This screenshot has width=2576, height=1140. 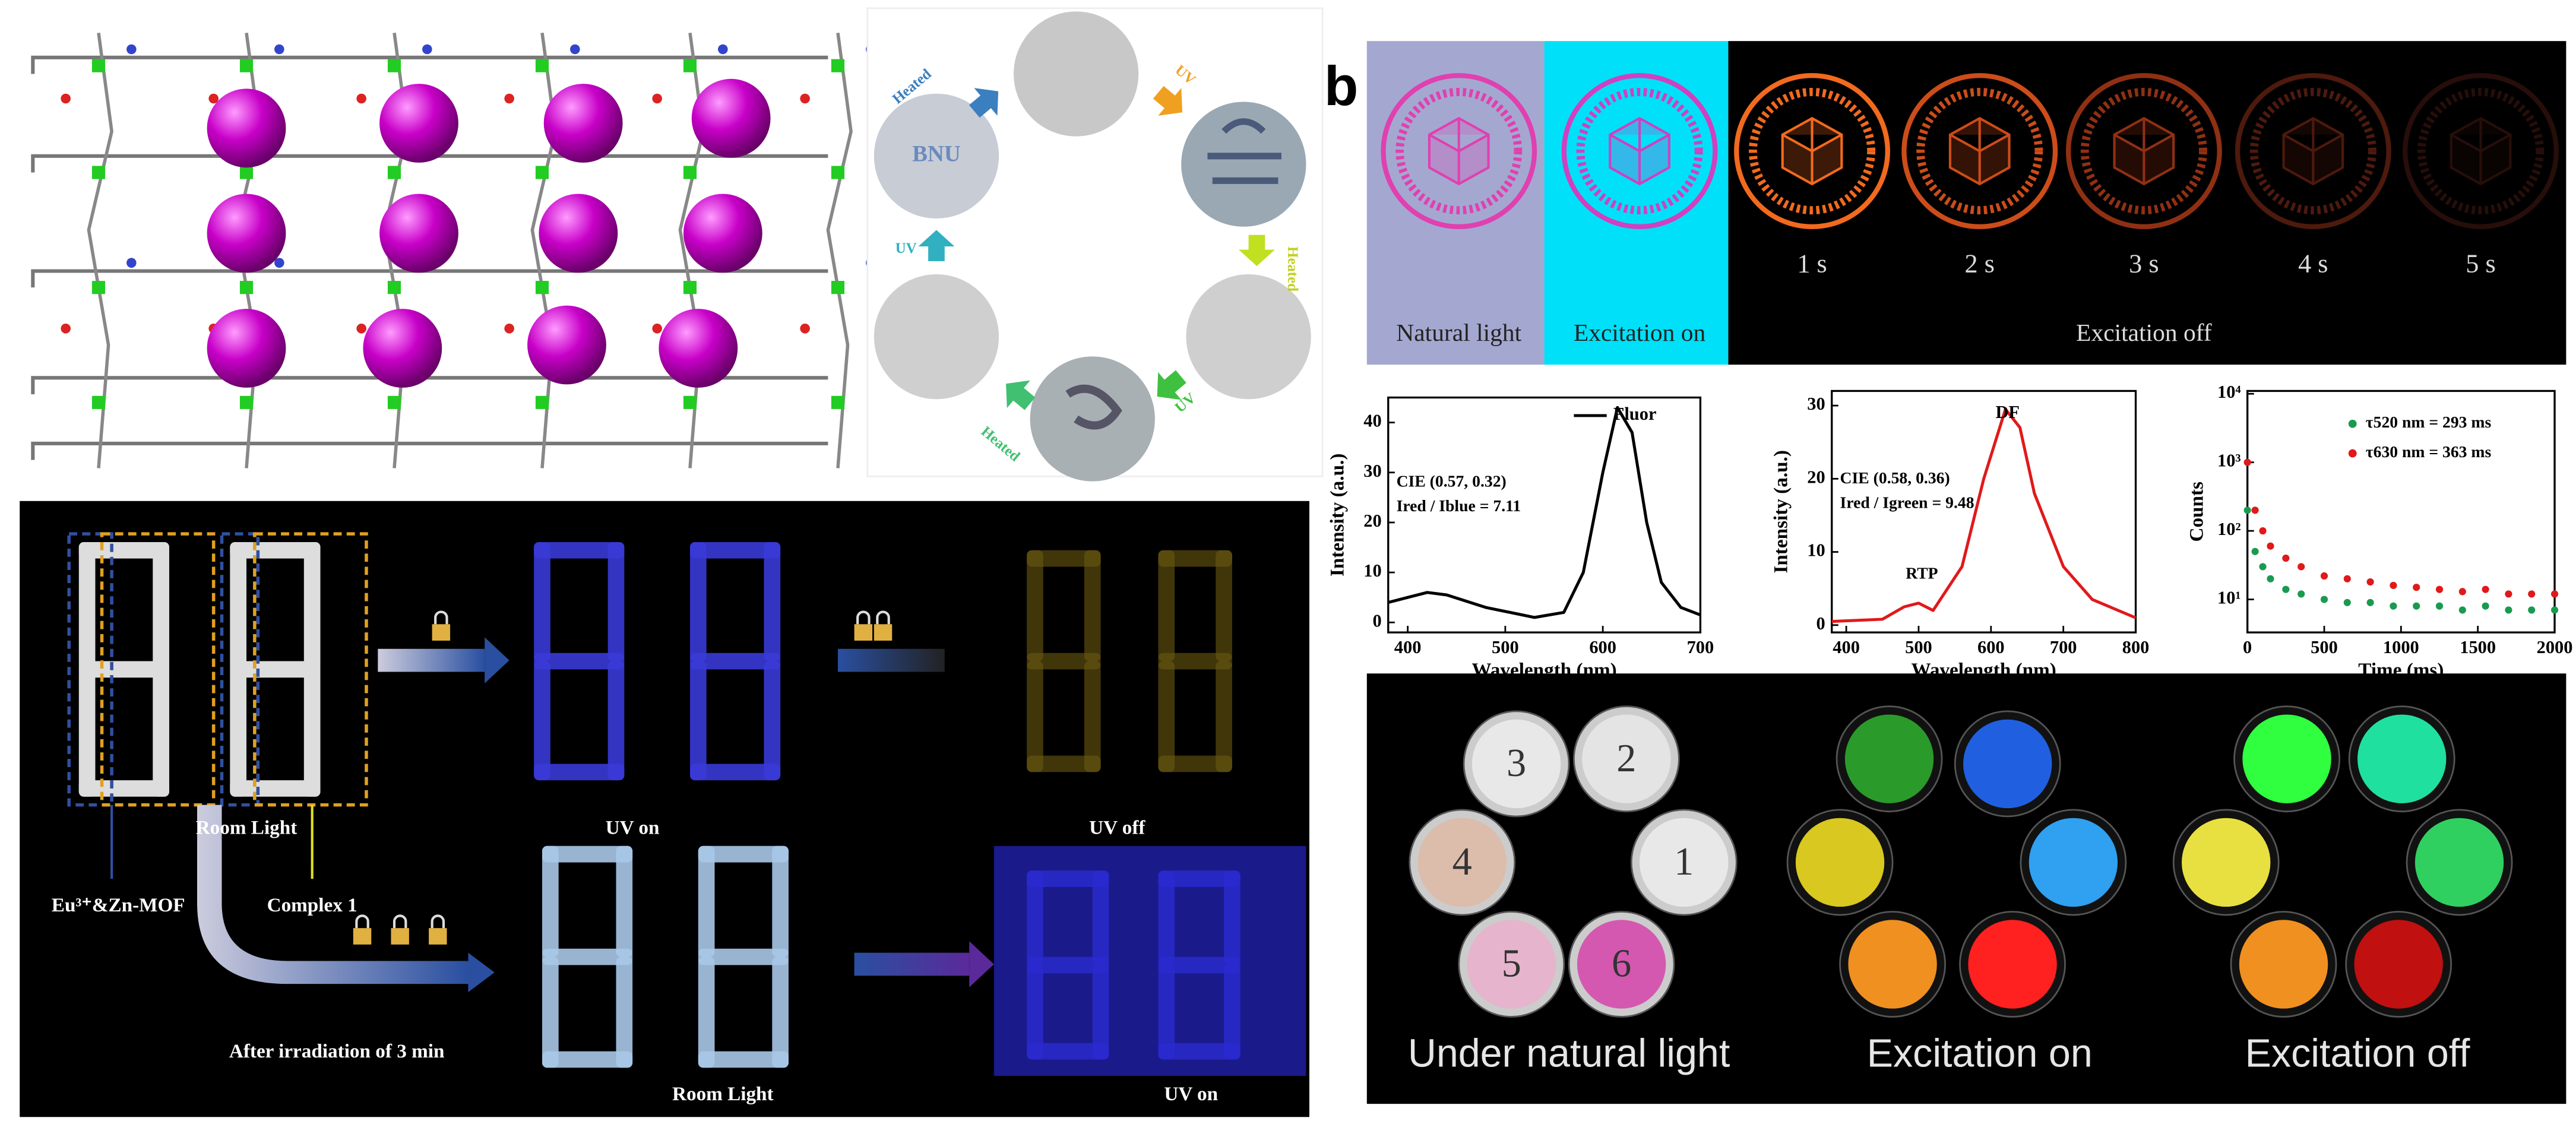 What do you see at coordinates (2007, 412) in the screenshot?
I see `series-label: DF` at bounding box center [2007, 412].